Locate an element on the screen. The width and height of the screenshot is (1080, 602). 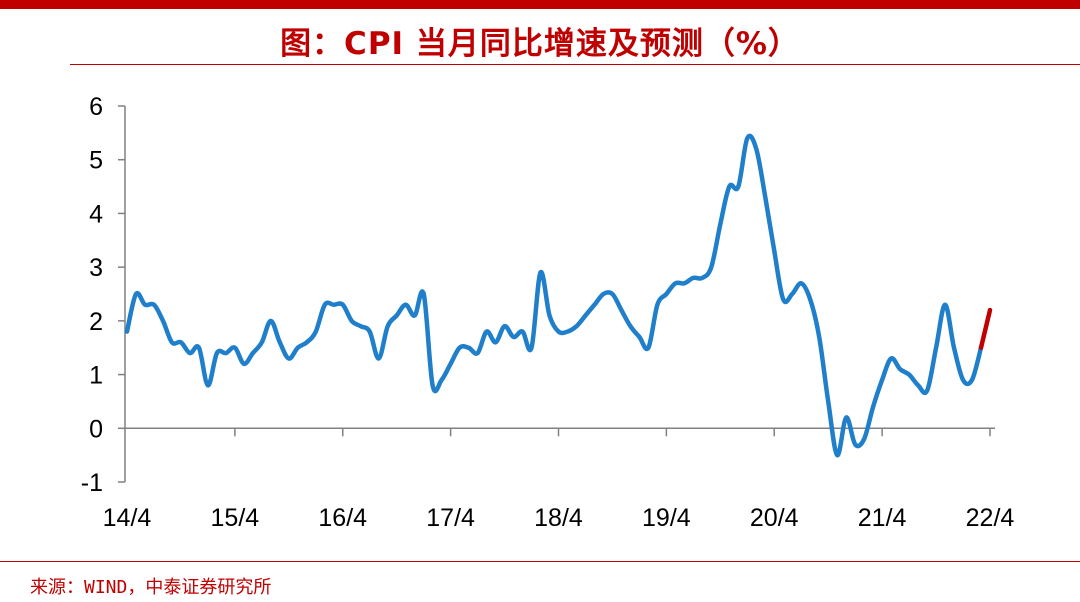
footer-divider is located at coordinates (540, 561).